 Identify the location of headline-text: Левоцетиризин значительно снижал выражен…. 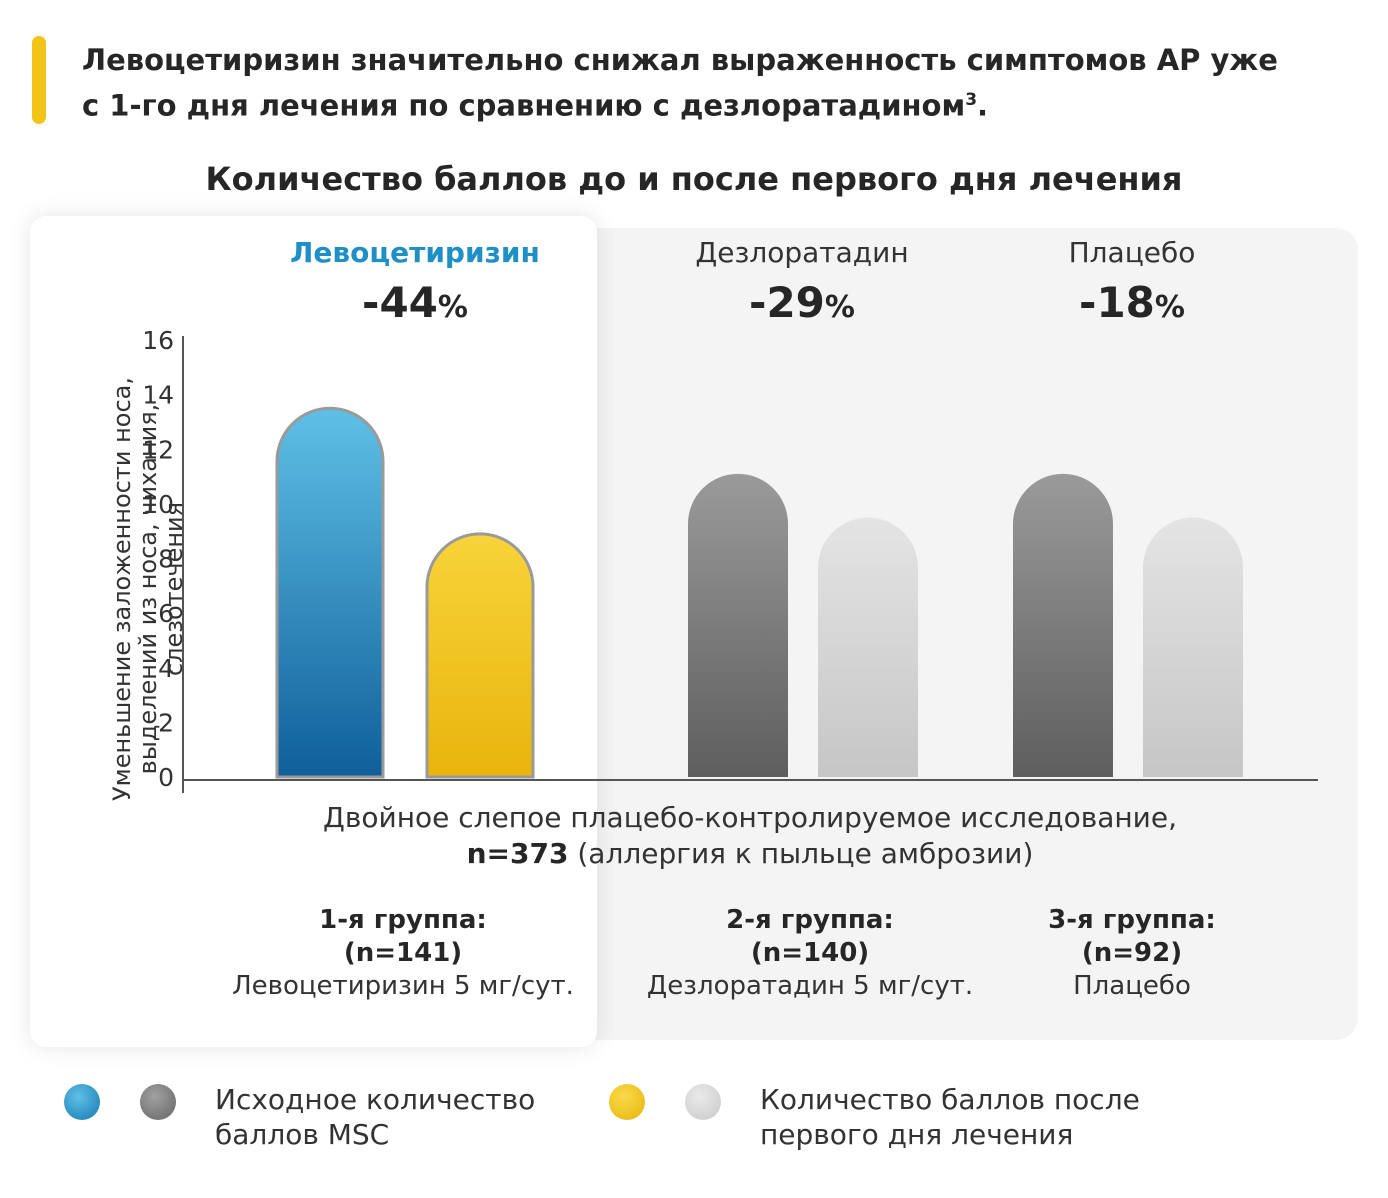
(680, 83).